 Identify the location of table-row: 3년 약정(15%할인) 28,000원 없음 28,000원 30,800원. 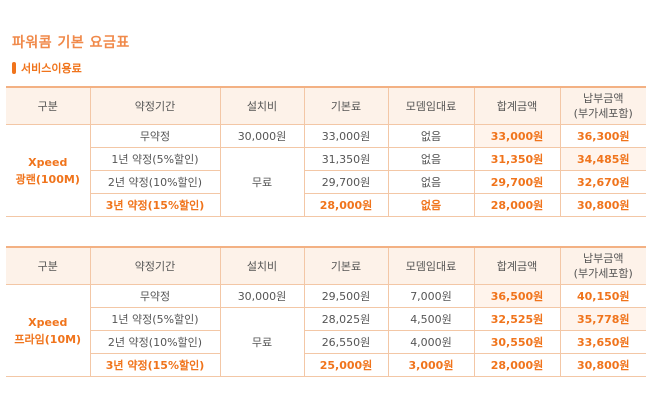
(326, 205).